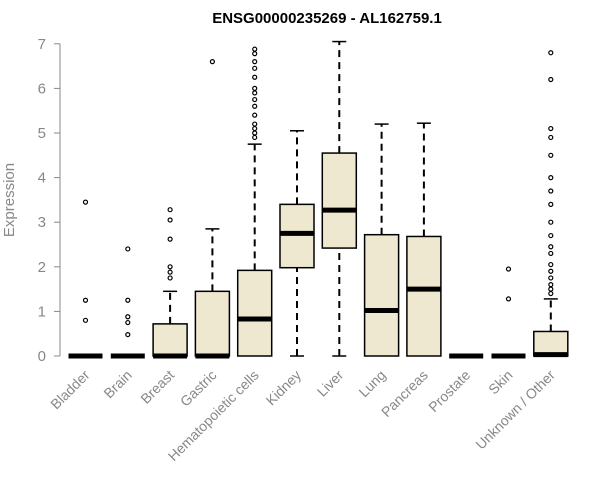  Describe the element at coordinates (515, 410) in the screenshot. I see `x-tick-label: Unknown / Other` at that location.